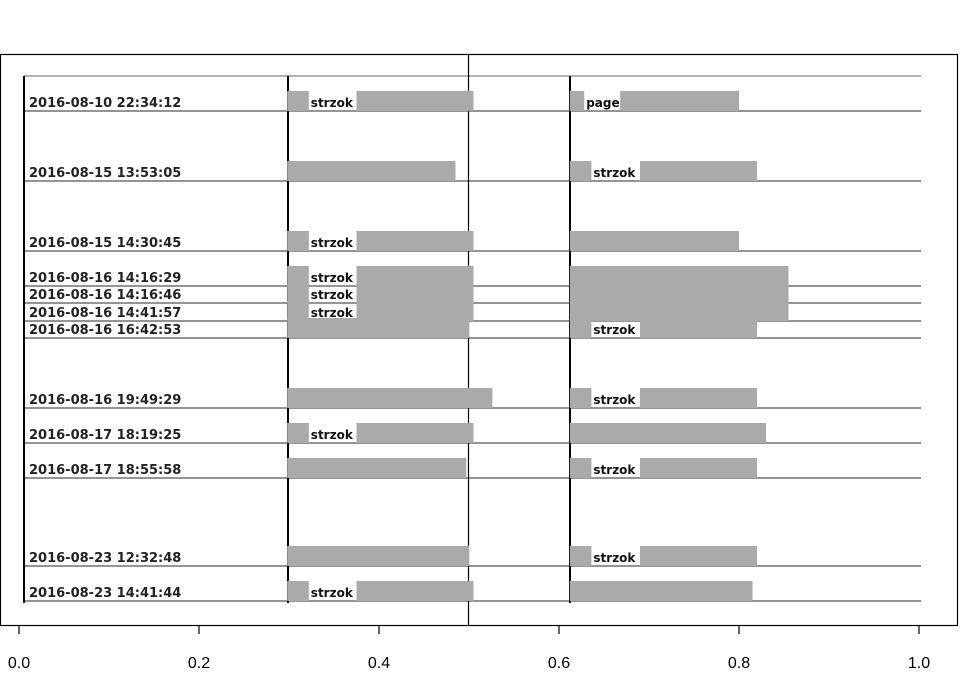 The width and height of the screenshot is (970, 699). What do you see at coordinates (105, 330) in the screenshot?
I see `row-label: 2016-08-16 16:42:53` at bounding box center [105, 330].